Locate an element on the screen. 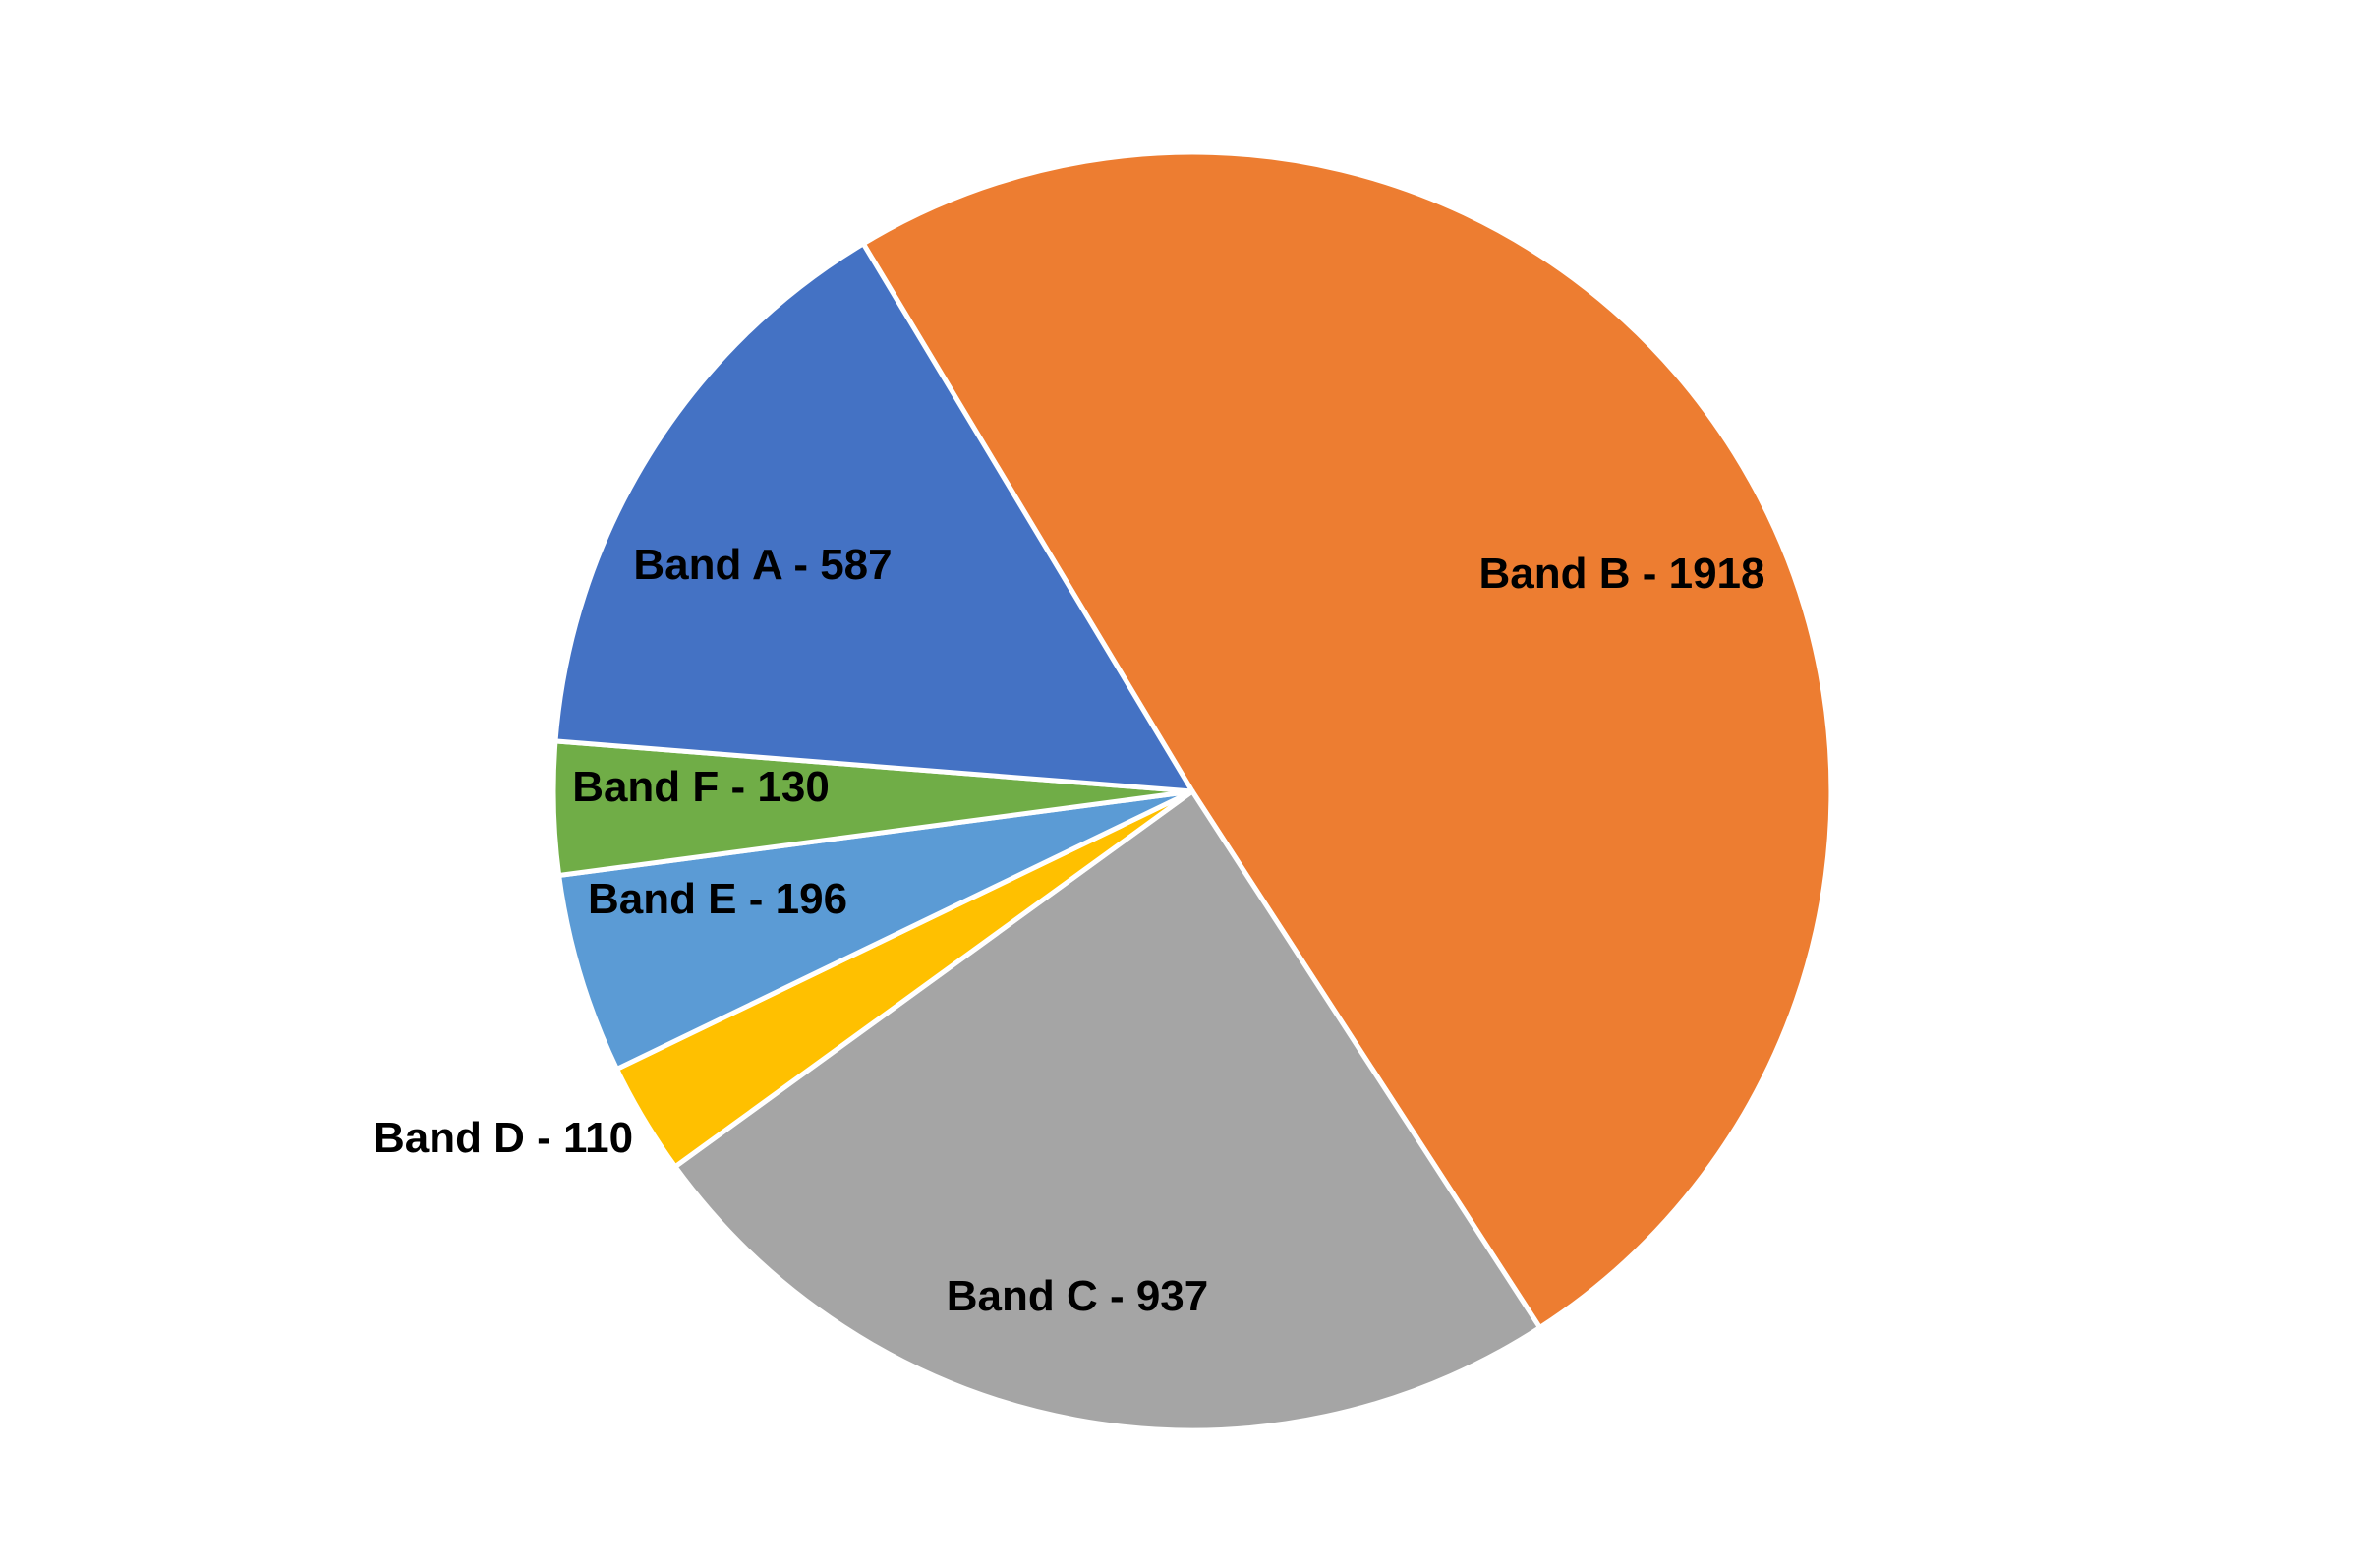 This screenshot has height=1568, width=2369. pie-label-band-f: Band F - 130 is located at coordinates (701, 787).